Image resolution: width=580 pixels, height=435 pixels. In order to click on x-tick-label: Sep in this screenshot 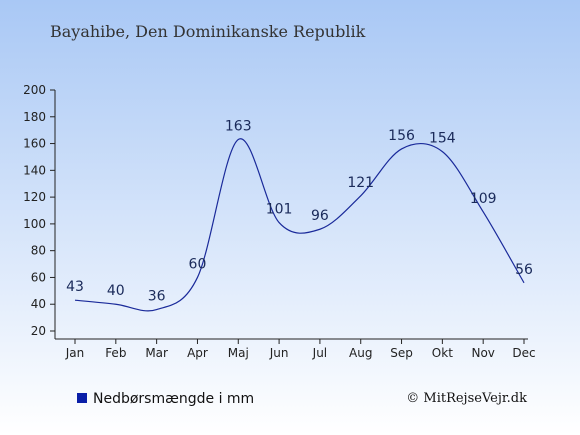, I will do `click(401, 353)`.